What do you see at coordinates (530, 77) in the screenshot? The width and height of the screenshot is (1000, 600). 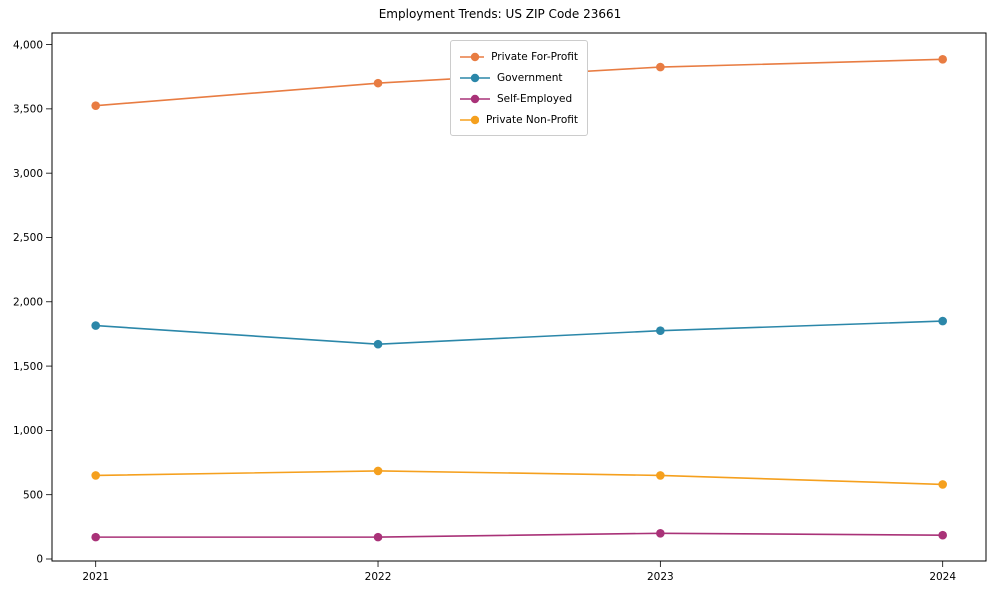 I see `legend-label: Government` at bounding box center [530, 77].